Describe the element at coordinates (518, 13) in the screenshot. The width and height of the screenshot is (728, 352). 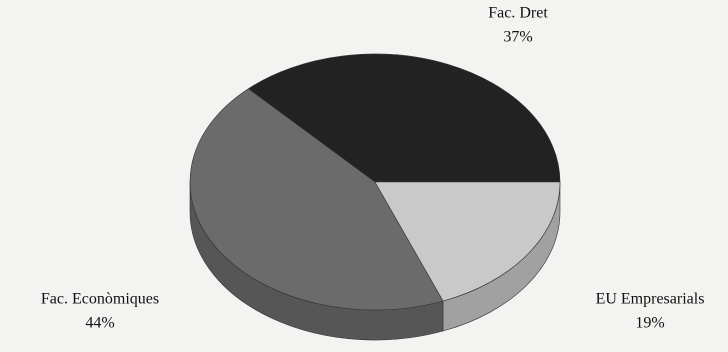
I see `slice-label: Fac. Dret` at that location.